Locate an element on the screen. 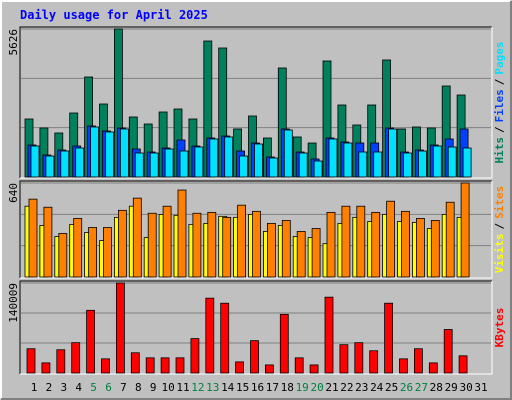 This screenshot has height=400, width=512. x-tick-label: 13 is located at coordinates (212, 387).